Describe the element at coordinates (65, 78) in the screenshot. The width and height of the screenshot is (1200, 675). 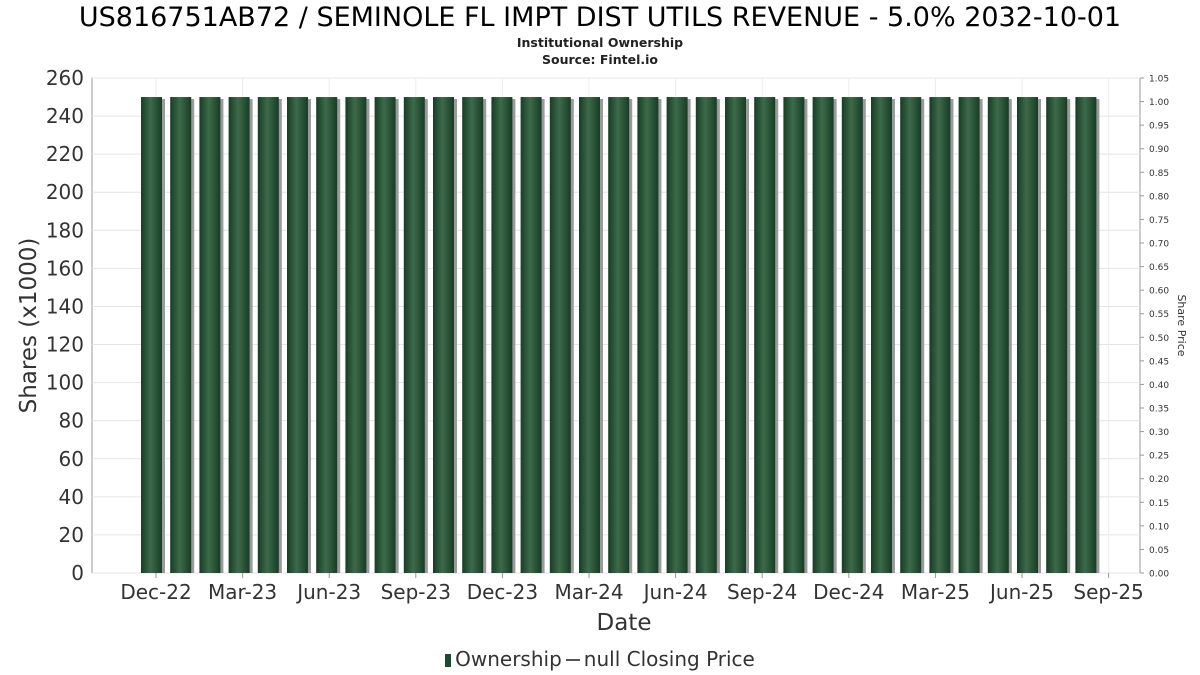
I see `y-tick-label: 260` at that location.